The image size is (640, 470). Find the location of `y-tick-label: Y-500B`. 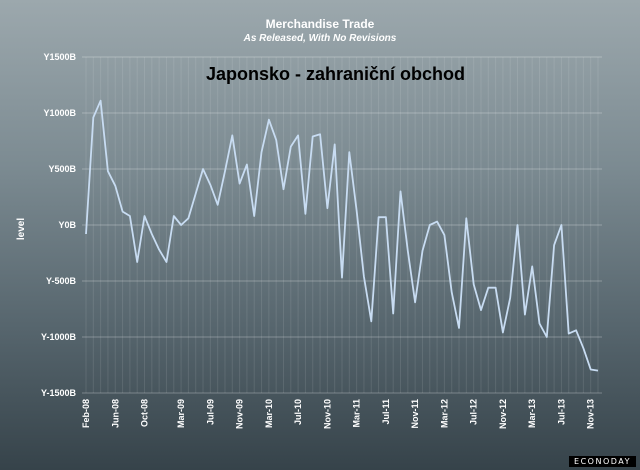

y-tick-label: Y-500B is located at coordinates (61, 281).